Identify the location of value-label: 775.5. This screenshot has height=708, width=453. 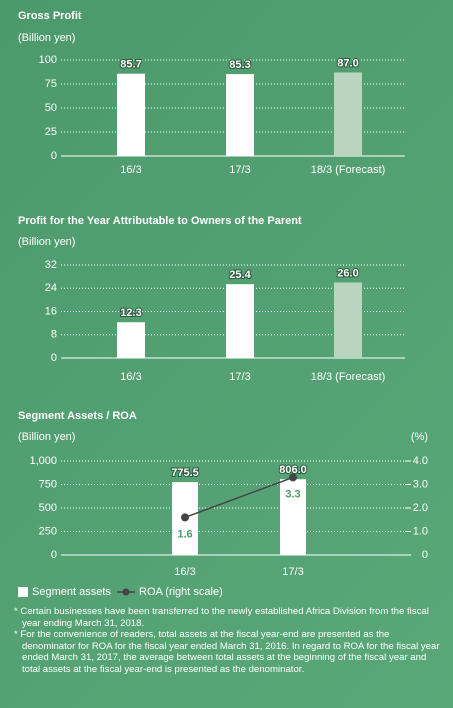
(185, 473).